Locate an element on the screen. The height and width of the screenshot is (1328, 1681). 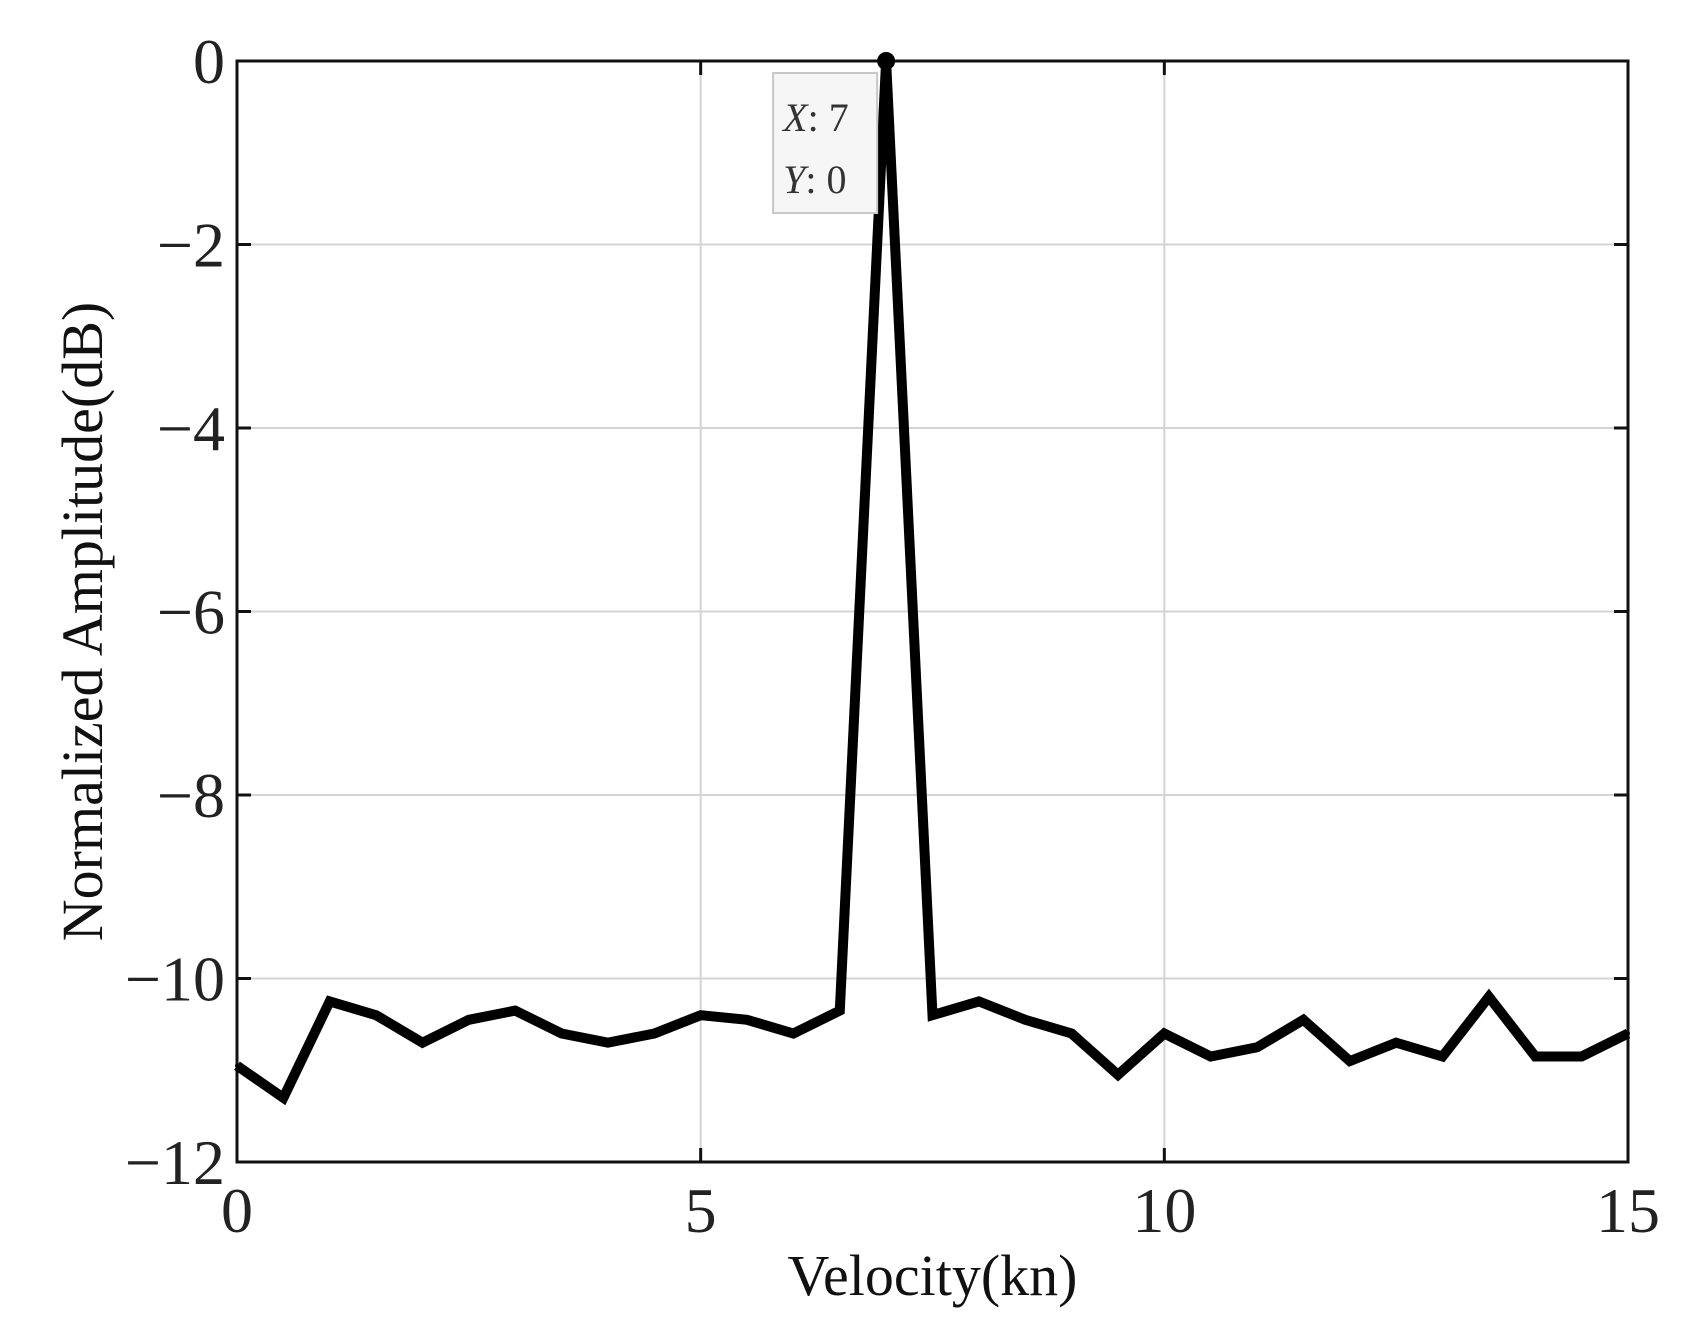
x-tick-label: 10 is located at coordinates (1164, 1210).